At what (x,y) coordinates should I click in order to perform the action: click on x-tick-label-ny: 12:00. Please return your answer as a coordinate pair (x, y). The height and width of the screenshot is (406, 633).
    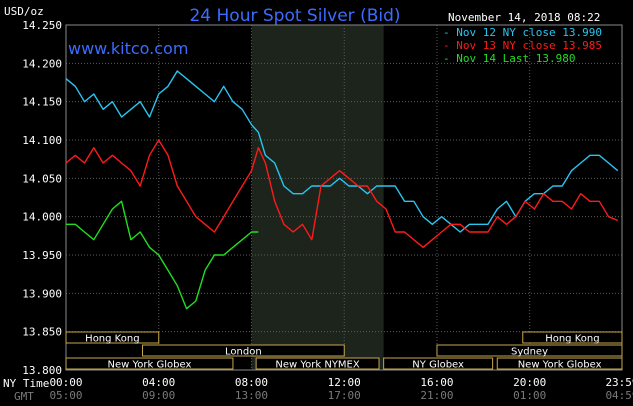
    Looking at the image, I should click on (344, 382).